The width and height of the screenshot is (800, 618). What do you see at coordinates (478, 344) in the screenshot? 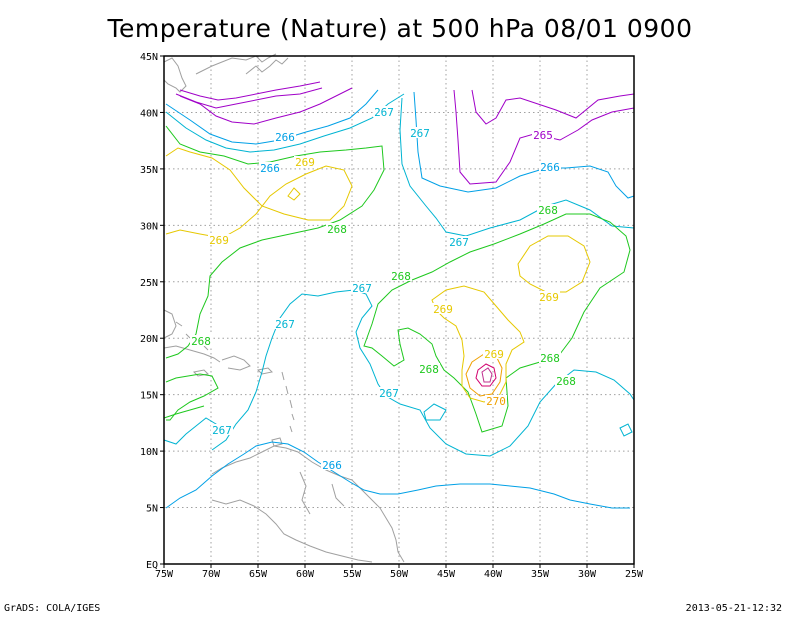
I see `contour-269-center` at bounding box center [478, 344].